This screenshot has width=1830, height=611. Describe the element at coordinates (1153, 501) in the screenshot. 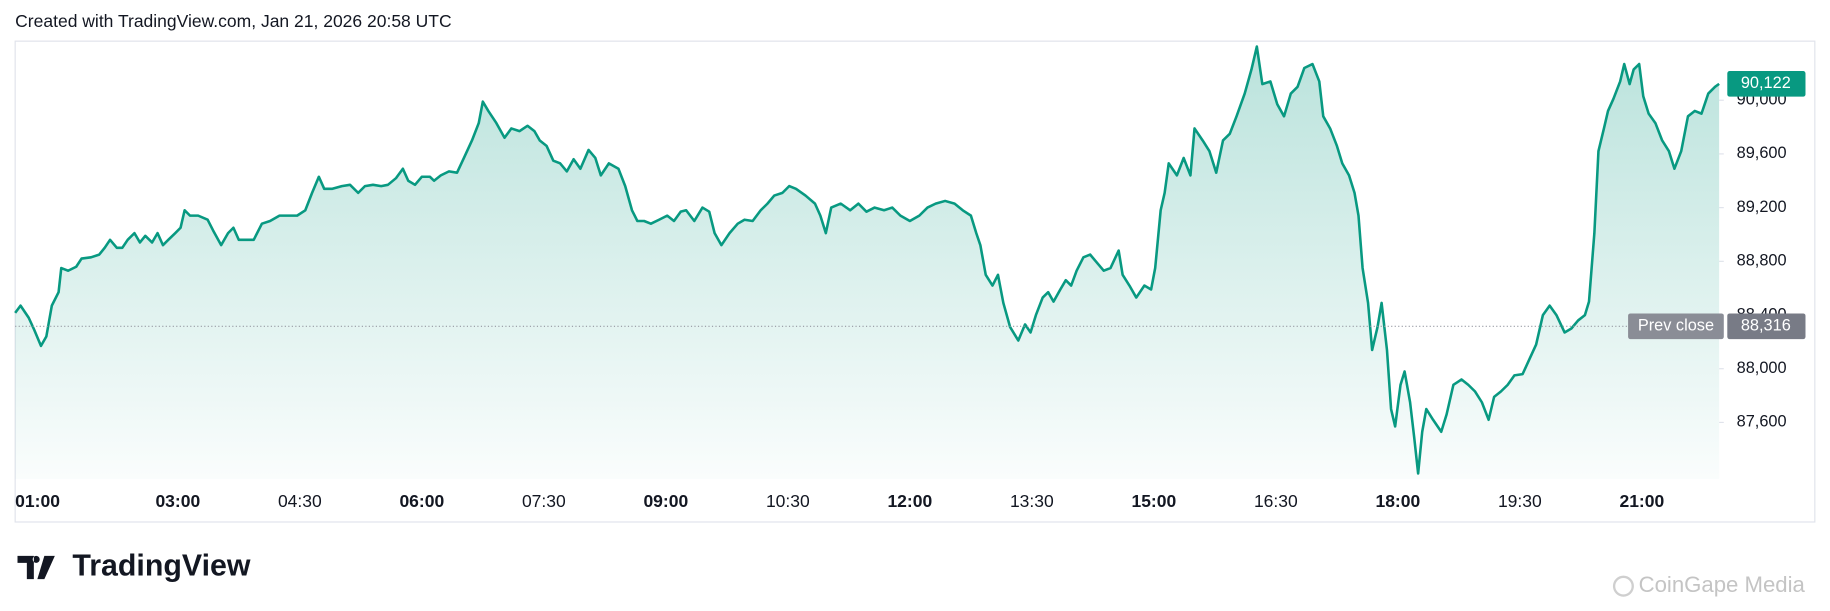

I see `x-tick-label: 15:00` at that location.